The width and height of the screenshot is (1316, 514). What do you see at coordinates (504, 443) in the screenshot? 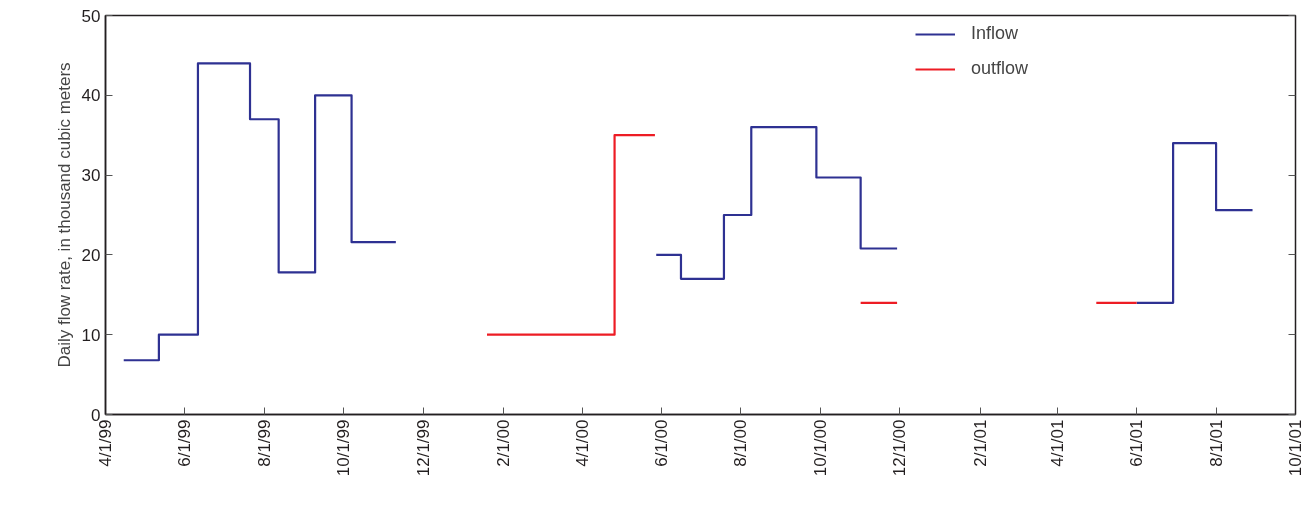
I see `x-tick-label: 2/1/00` at bounding box center [504, 443].